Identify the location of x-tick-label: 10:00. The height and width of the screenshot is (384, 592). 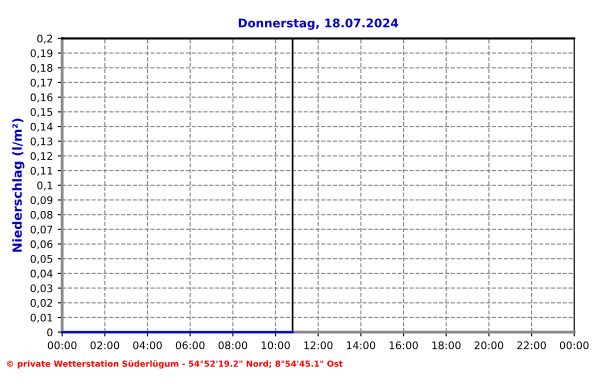
(276, 345).